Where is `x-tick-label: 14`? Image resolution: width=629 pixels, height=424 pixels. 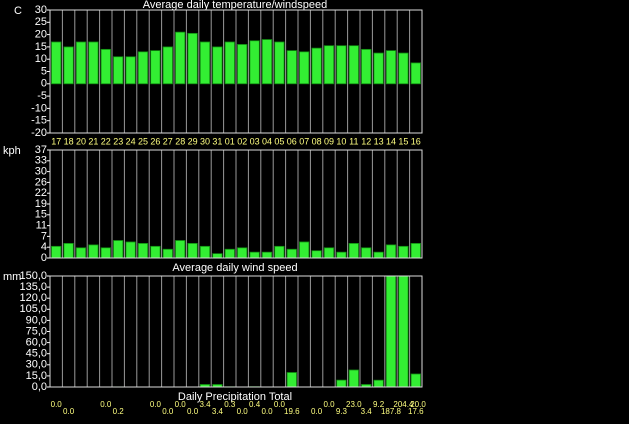
x-tick-label: 14 is located at coordinates (391, 141).